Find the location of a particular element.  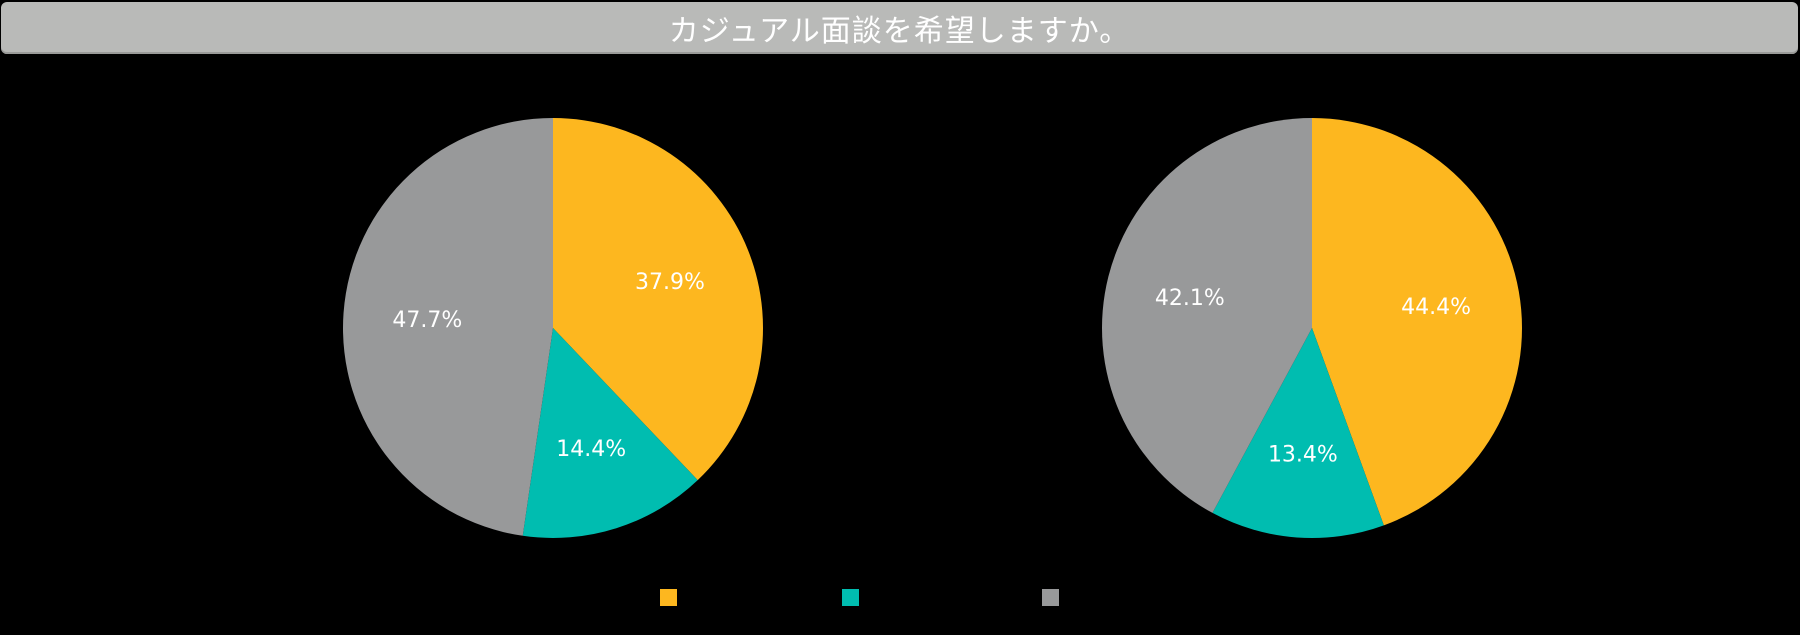

legend-item-yellow is located at coordinates (672, 597).